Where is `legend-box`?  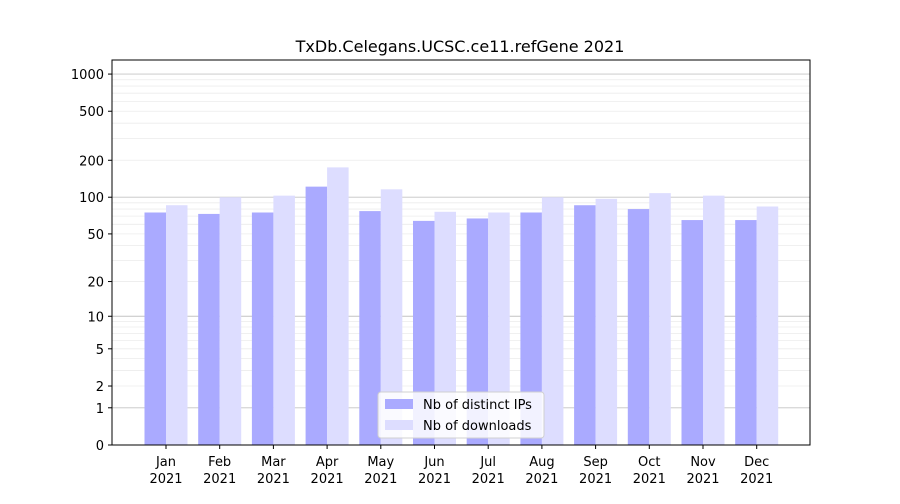 legend-box is located at coordinates (461, 415).